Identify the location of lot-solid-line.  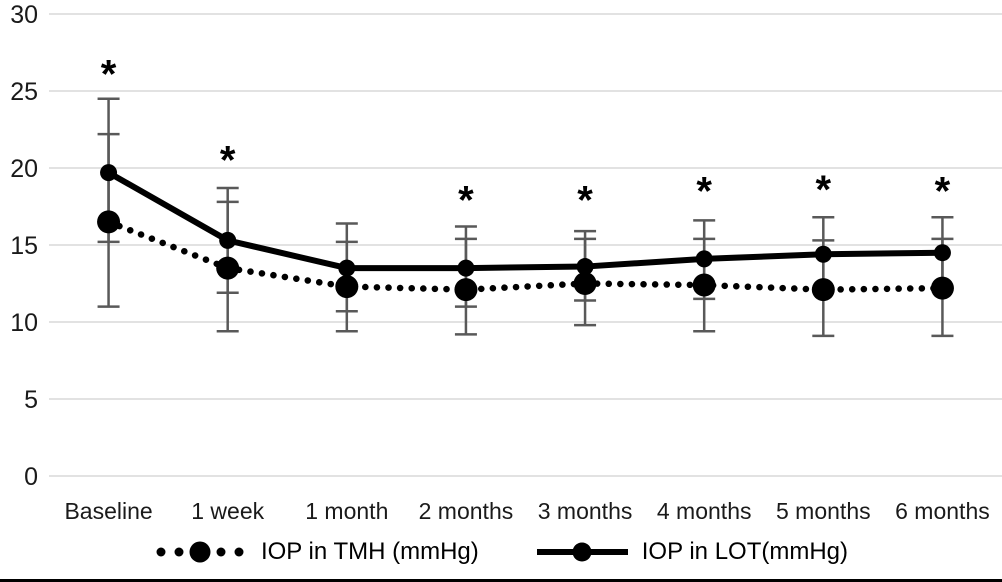
(525, 221).